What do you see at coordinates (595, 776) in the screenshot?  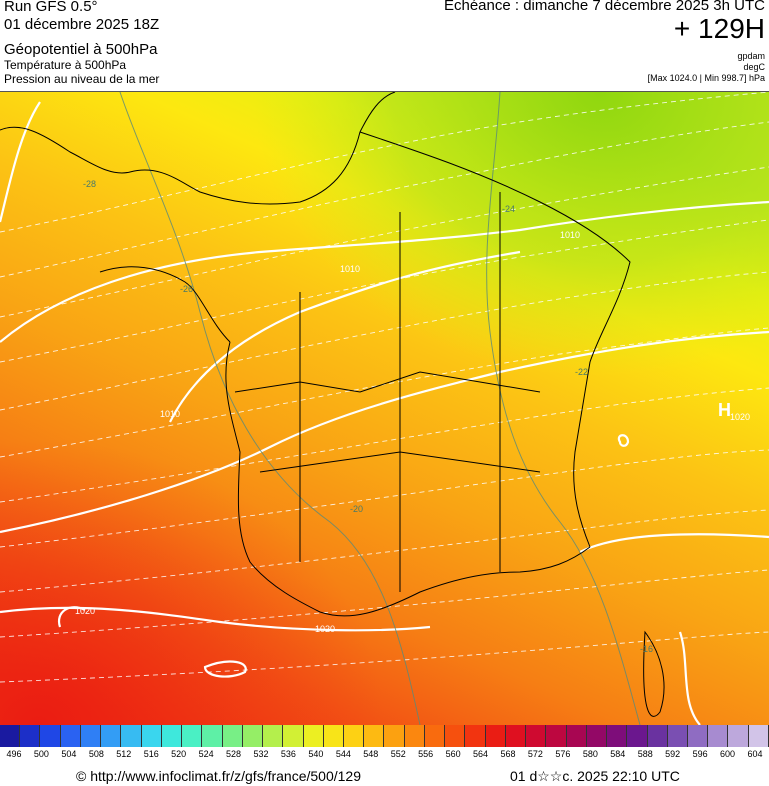 I see `render-timestamp: 01 d☆☆c. 2025 22:10 UTC` at bounding box center [595, 776].